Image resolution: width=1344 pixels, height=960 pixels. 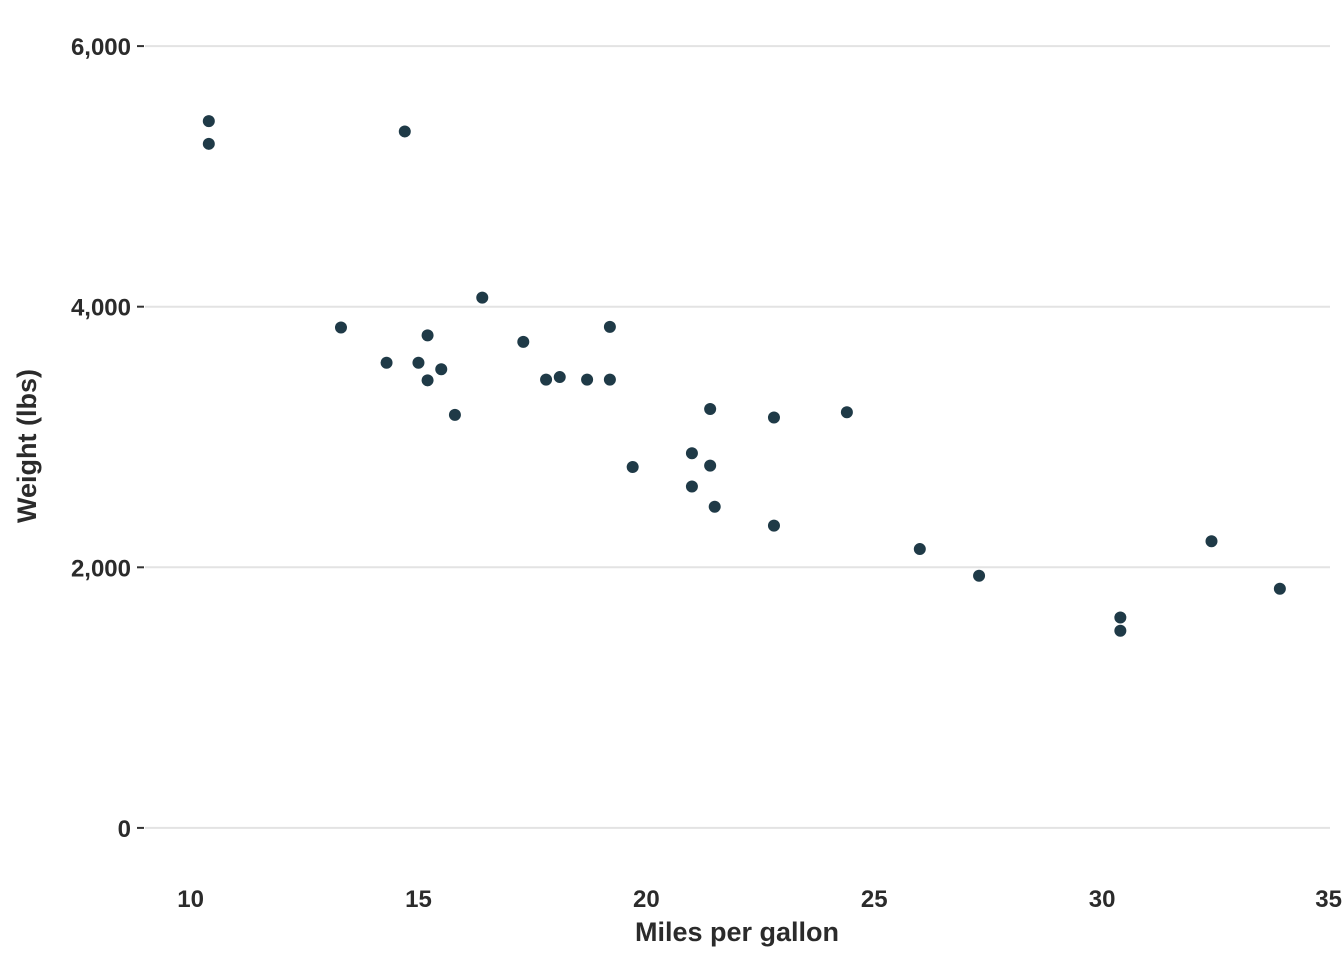 I want to click on x-axis: 10 15 20 25 30 35, so click(x=759, y=899).